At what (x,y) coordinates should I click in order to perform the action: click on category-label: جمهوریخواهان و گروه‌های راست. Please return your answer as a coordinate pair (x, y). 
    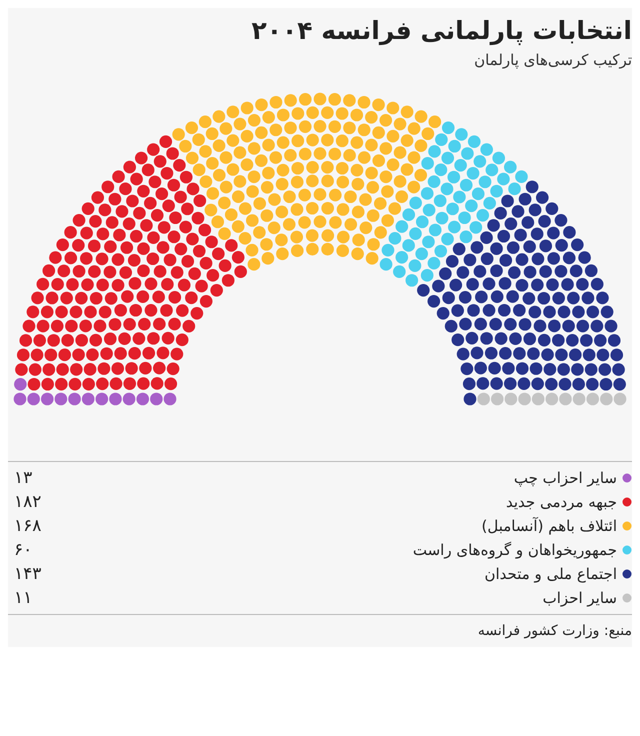
    Looking at the image, I should click on (514, 550).